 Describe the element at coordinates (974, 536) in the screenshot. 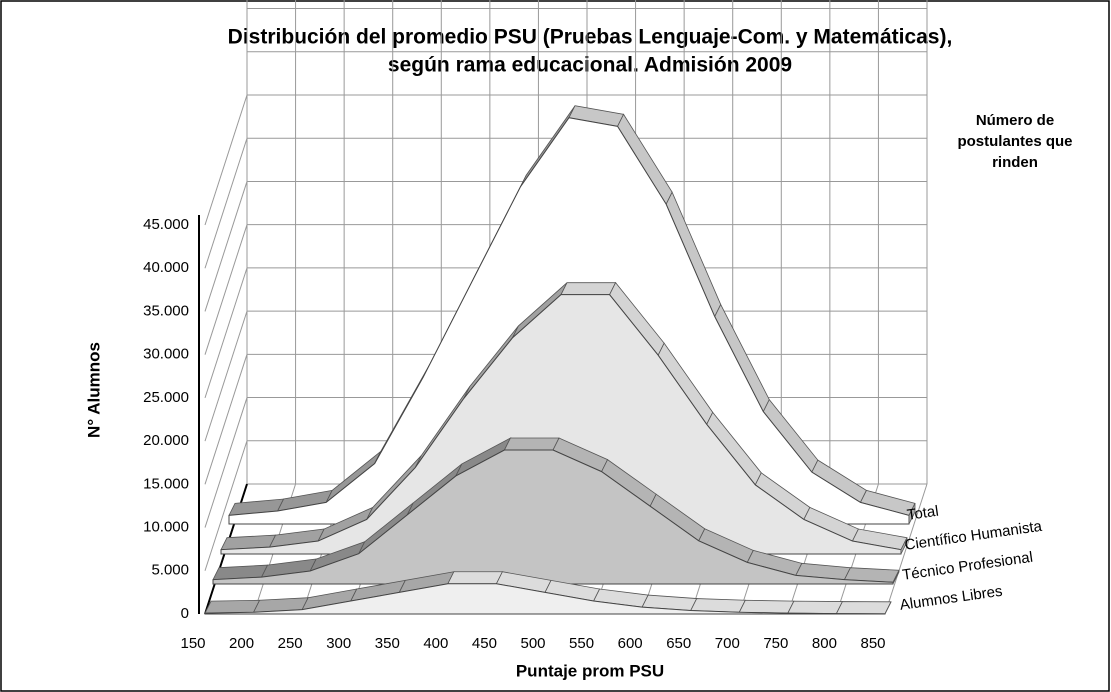

I see `legend-label: Científico Humanista` at that location.